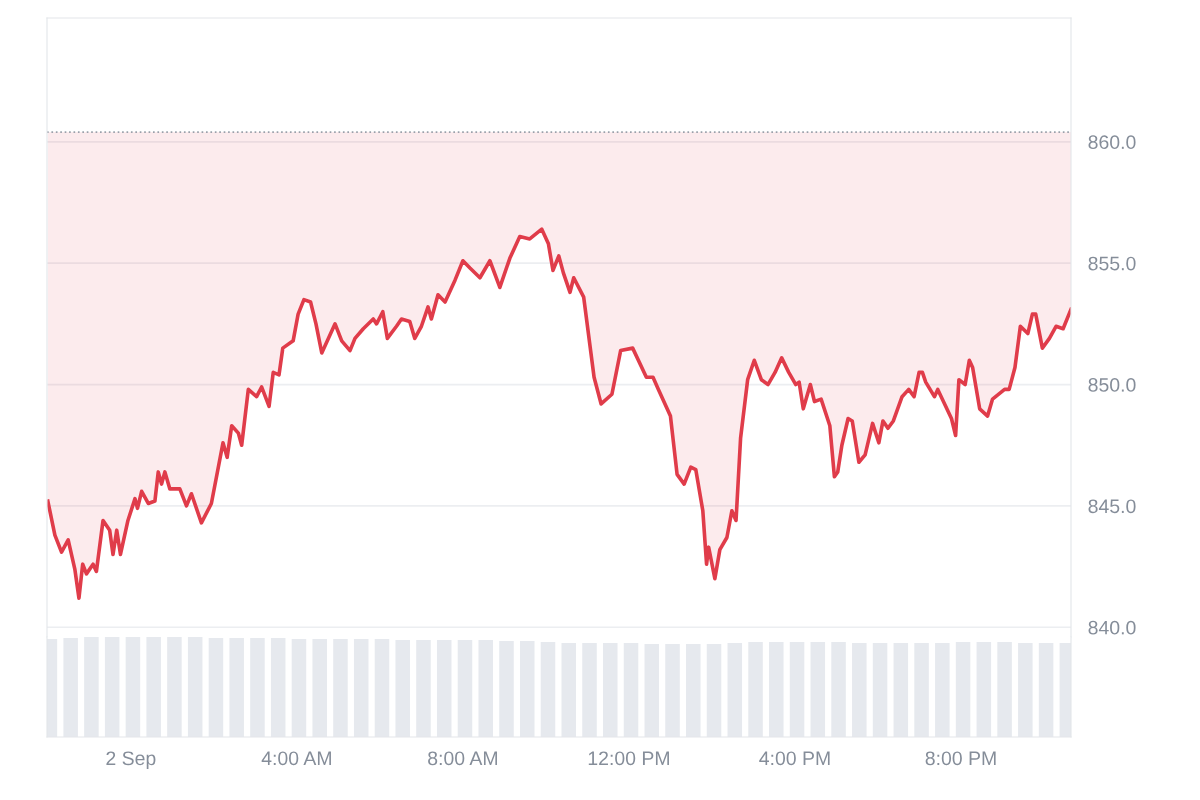 This screenshot has width=1200, height=800. What do you see at coordinates (794, 758) in the screenshot?
I see `x-tick-label: 4:00 PM` at bounding box center [794, 758].